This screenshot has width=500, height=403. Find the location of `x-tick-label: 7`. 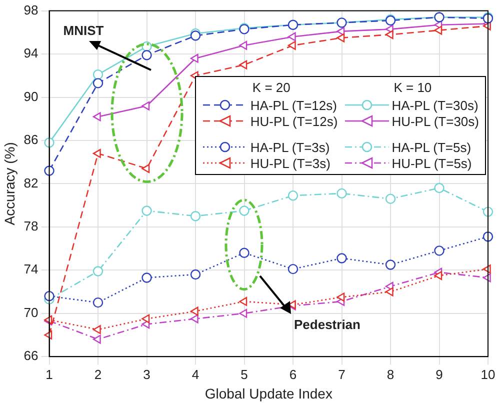

x-tick-label: 7 is located at coordinates (342, 374).